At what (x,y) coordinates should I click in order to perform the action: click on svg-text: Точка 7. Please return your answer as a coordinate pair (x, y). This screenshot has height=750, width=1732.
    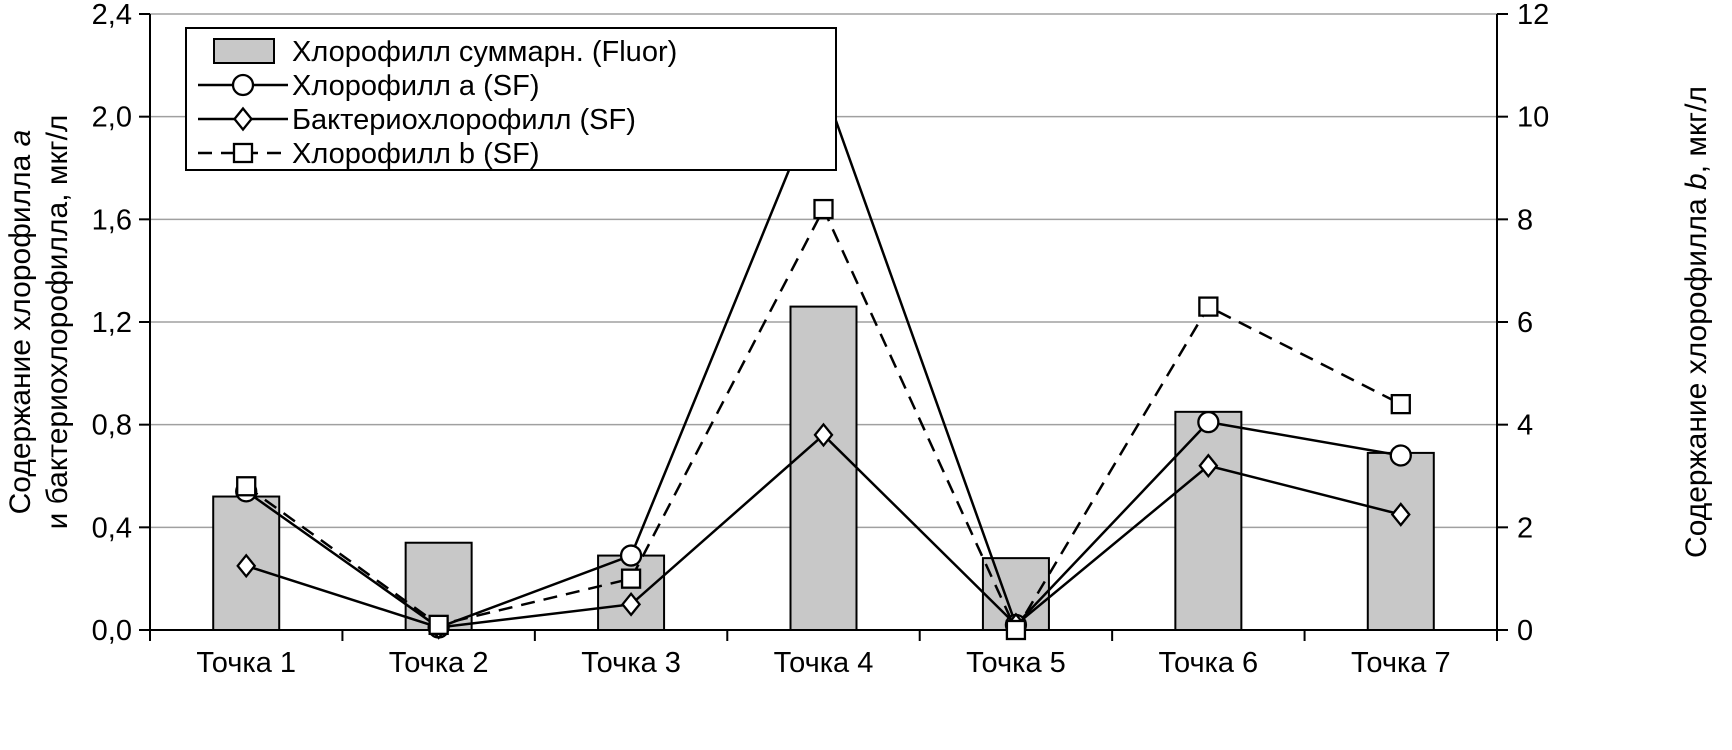
    Looking at the image, I should click on (1401, 663).